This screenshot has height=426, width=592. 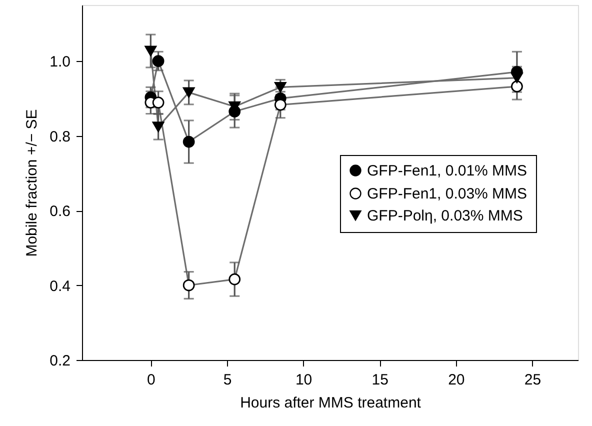 I want to click on y-tick-label: 0.6, so click(x=60, y=211).